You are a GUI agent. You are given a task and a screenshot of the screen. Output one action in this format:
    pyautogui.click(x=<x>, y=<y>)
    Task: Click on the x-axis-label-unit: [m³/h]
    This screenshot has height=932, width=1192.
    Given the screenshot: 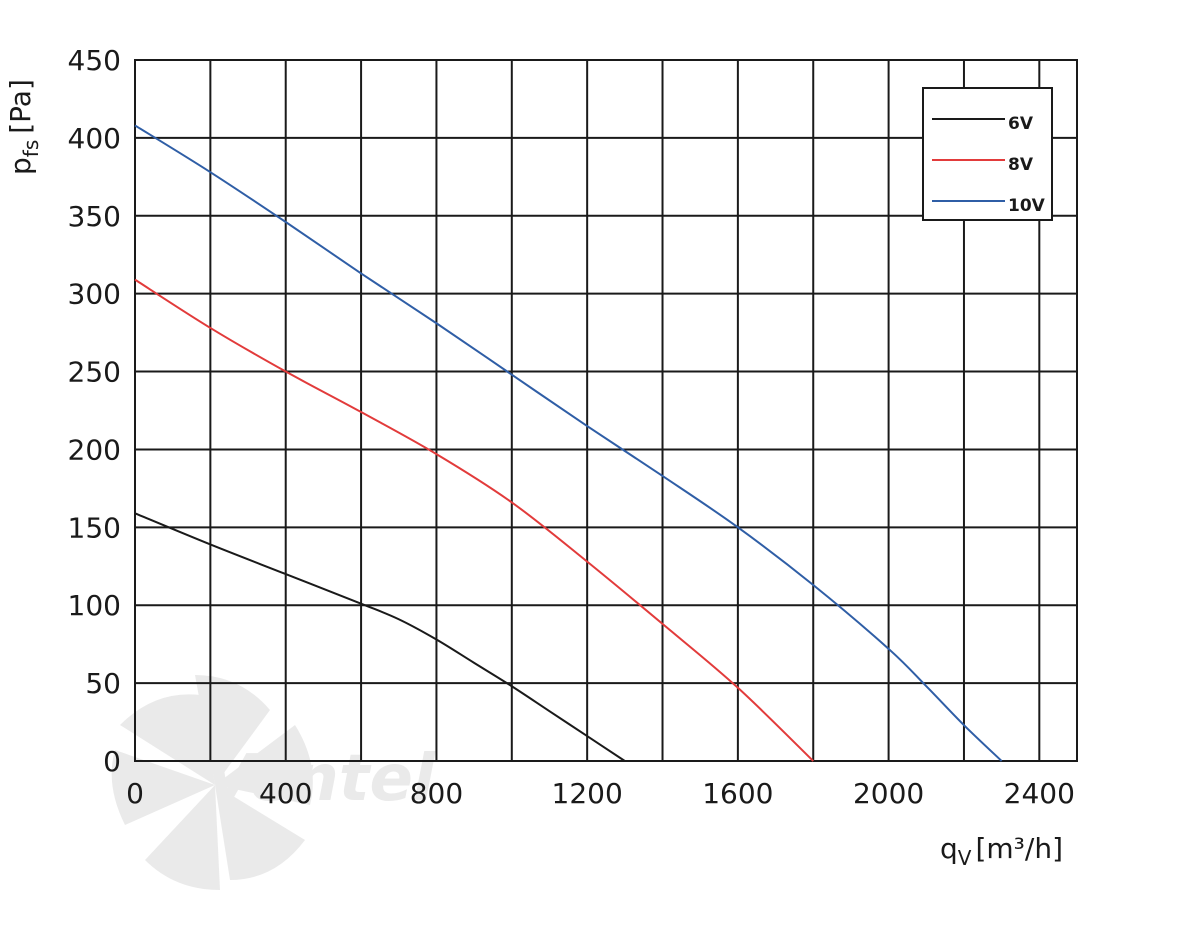 What is the action you would take?
    pyautogui.click(x=1019, y=848)
    